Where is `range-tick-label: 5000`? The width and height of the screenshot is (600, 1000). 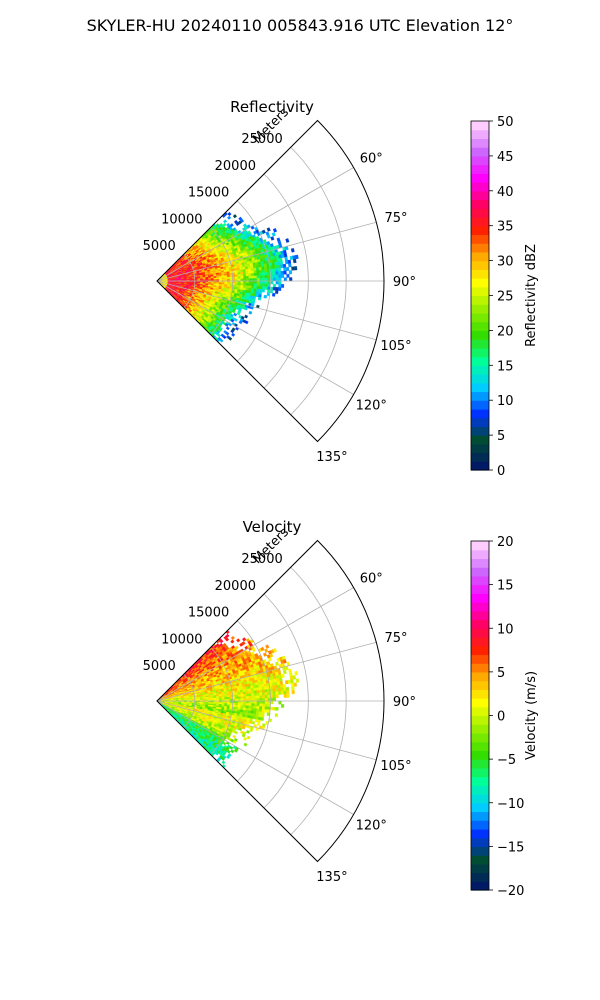
range-tick-label: 5000 is located at coordinates (159, 666).